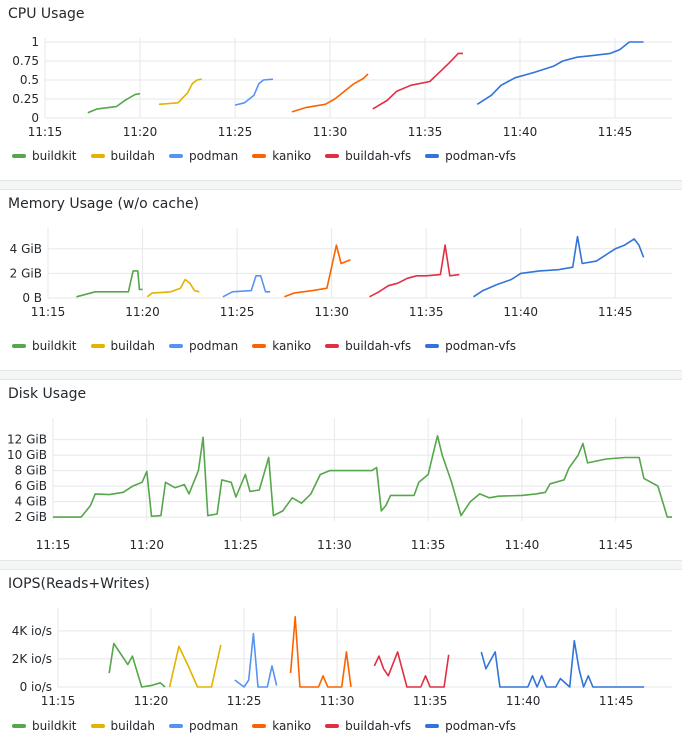 This screenshot has height=748, width=682. What do you see at coordinates (27, 455) in the screenshot?
I see `y-tick-label: 10 GiB` at bounding box center [27, 455].